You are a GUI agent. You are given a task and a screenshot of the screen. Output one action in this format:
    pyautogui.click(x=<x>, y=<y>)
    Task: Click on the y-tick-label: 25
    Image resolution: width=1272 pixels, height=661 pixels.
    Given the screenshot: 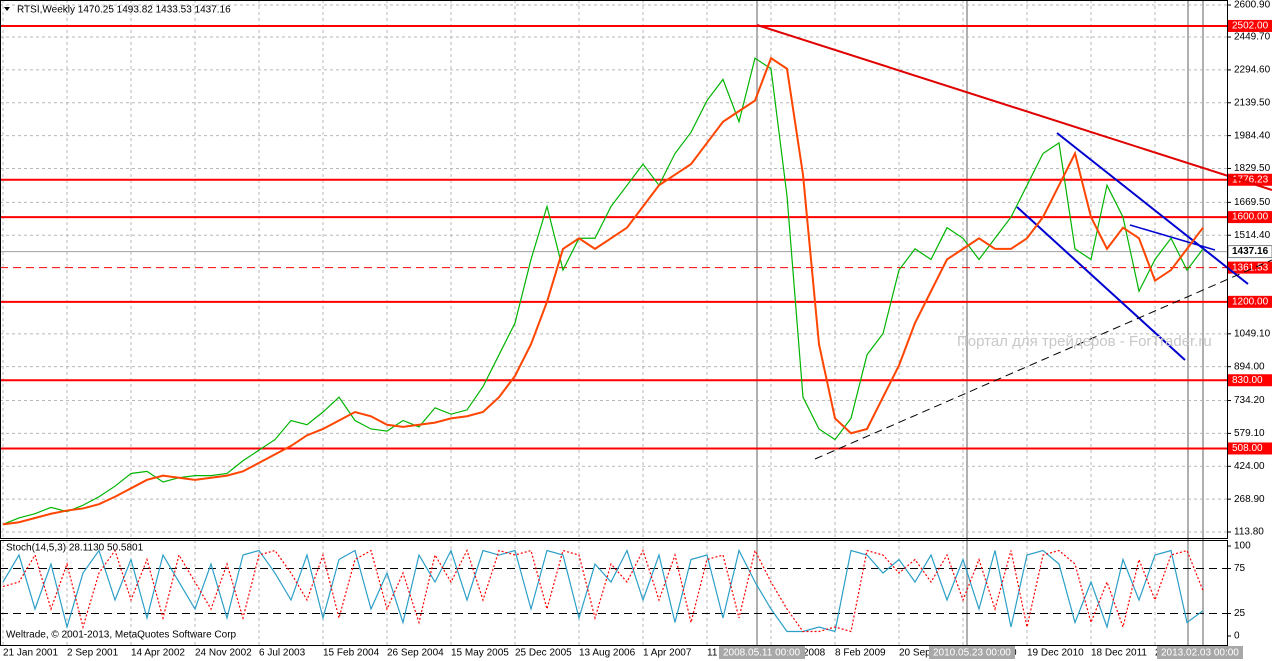 What is the action you would take?
    pyautogui.click(x=1240, y=613)
    